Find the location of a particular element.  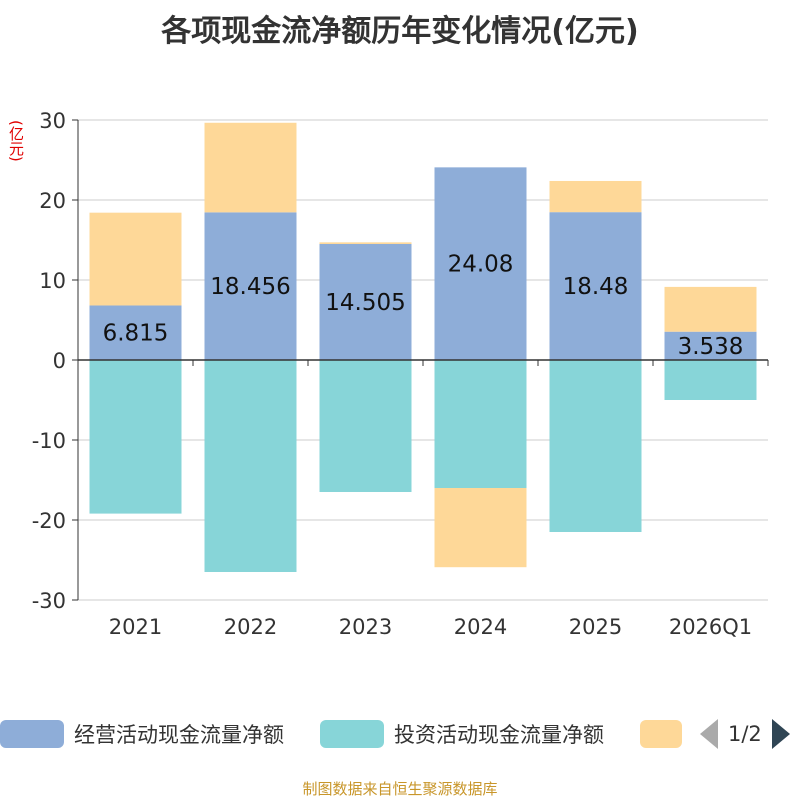

bar-operating-2022 is located at coordinates (250, 286).